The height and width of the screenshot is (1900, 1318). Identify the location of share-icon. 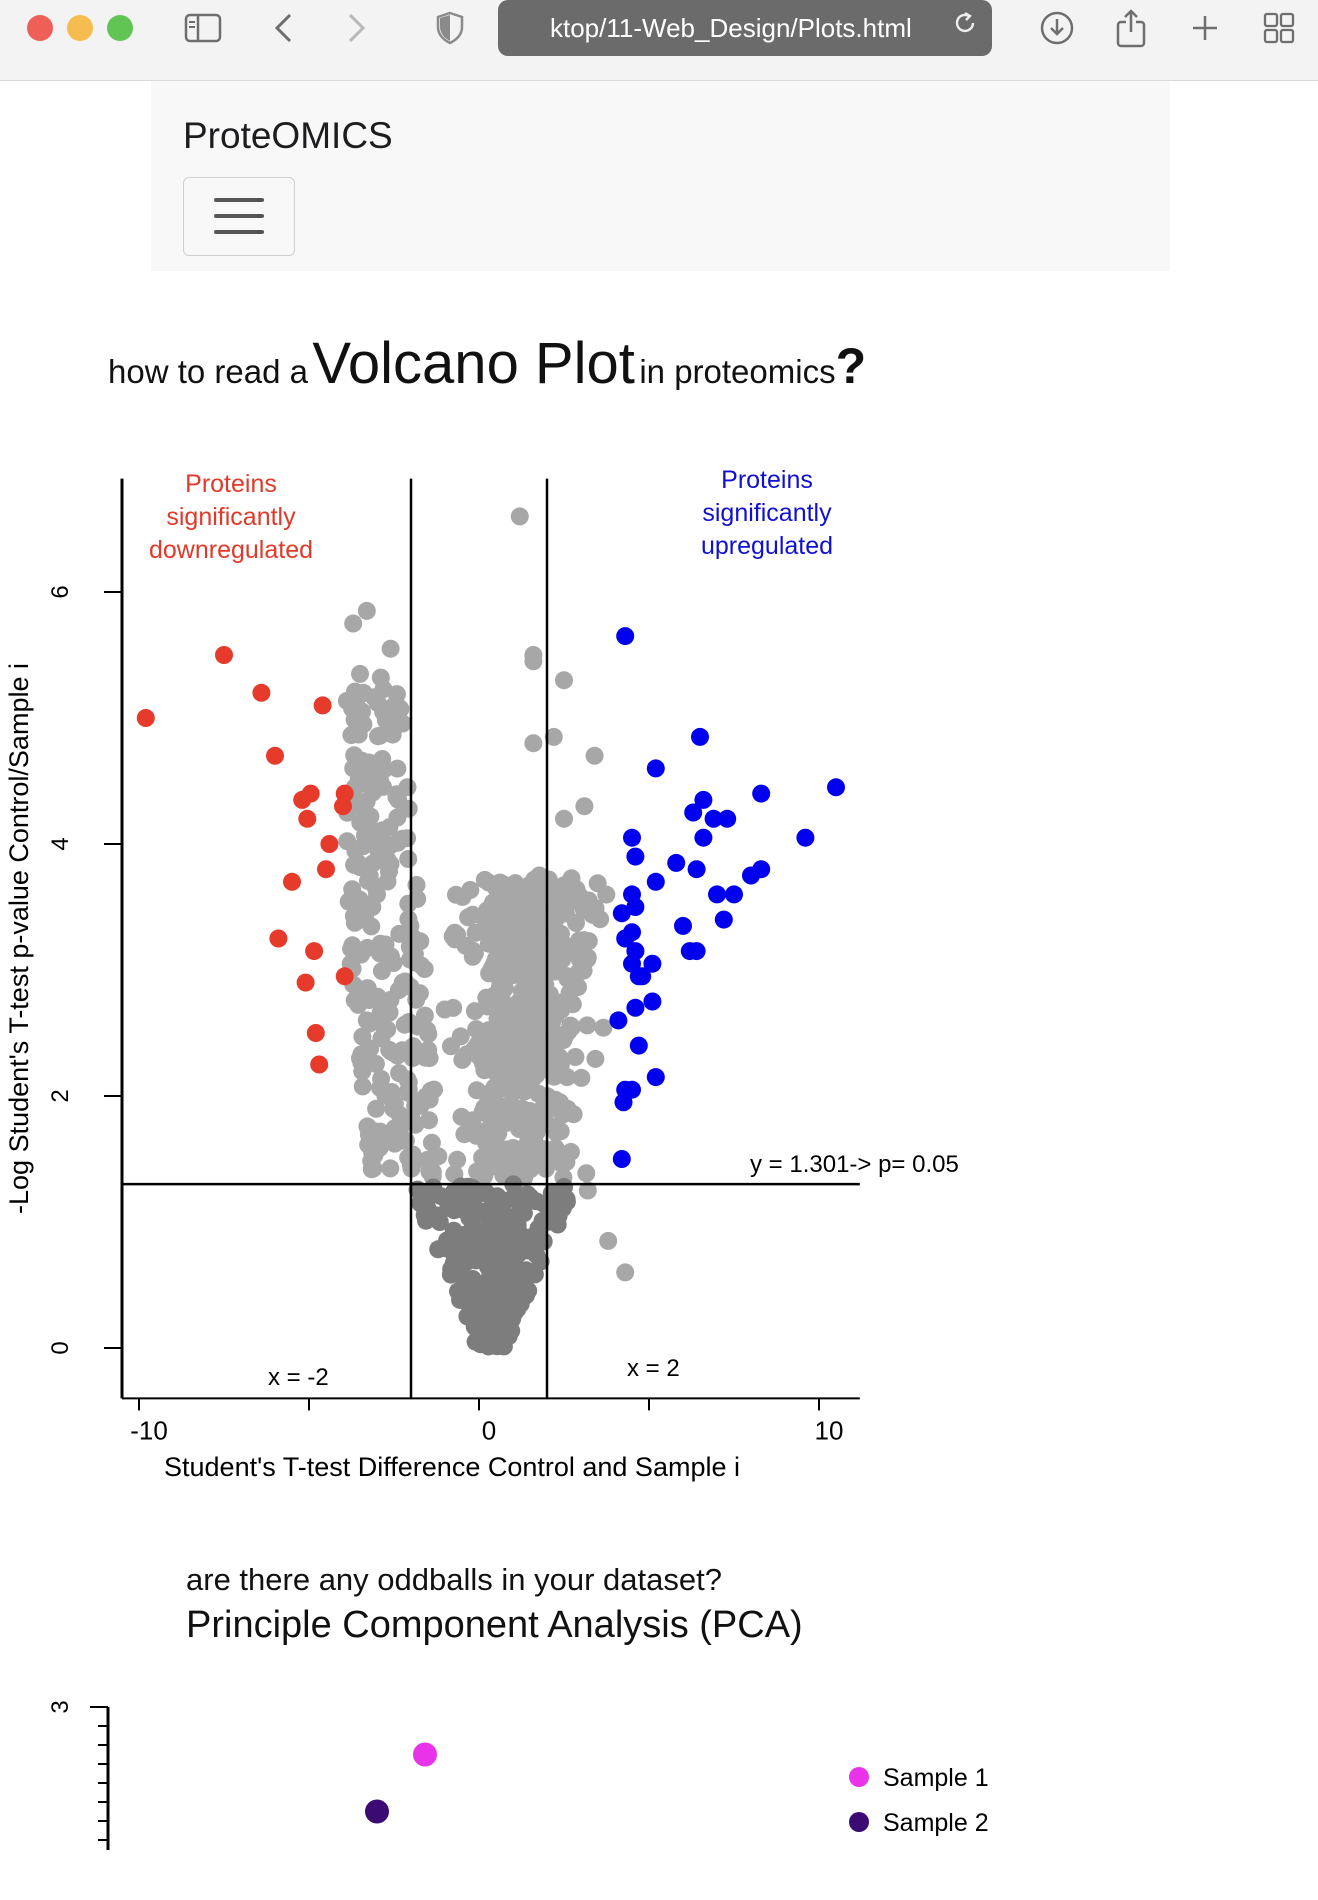
(1131, 28).